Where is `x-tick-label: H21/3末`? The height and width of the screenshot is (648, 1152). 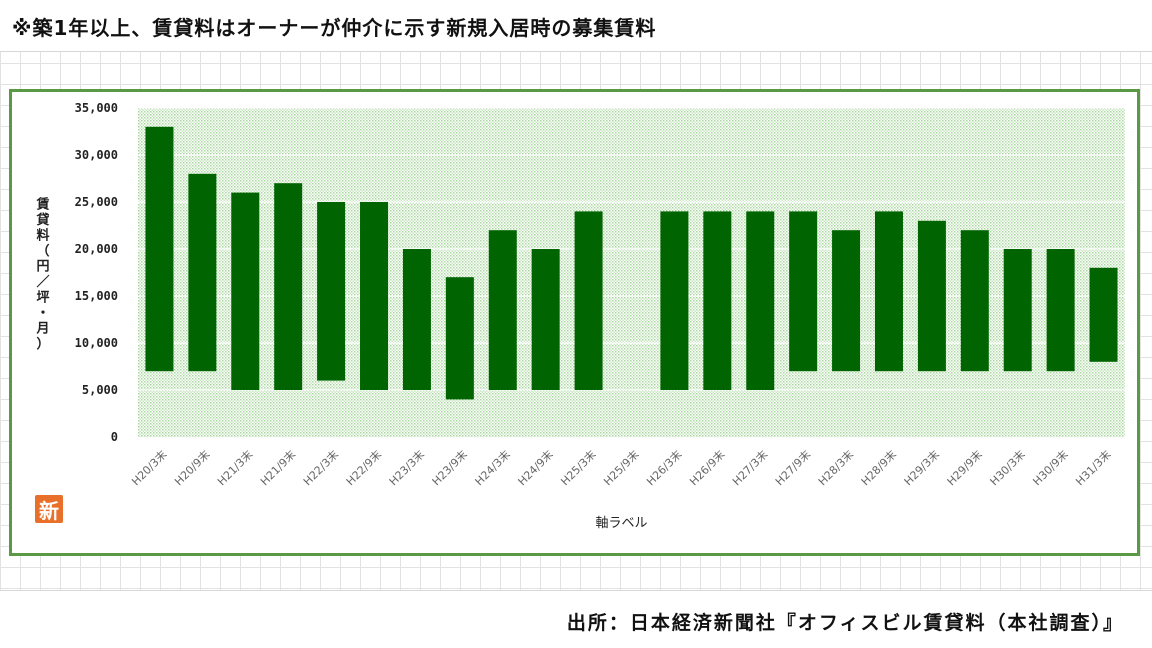
x-tick-label: H21/3末 is located at coordinates (234, 467).